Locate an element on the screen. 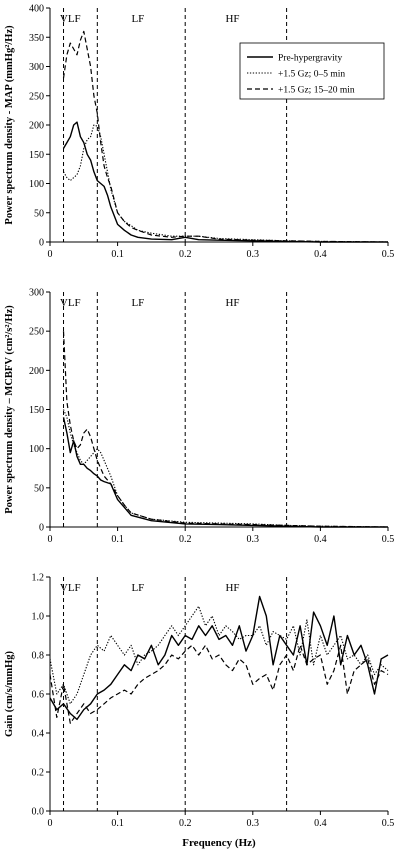 This screenshot has height=855, width=400. legend-label-1-5-gz-15-20-min: +1.5 Gz; 15–20 min is located at coordinates (316, 91).